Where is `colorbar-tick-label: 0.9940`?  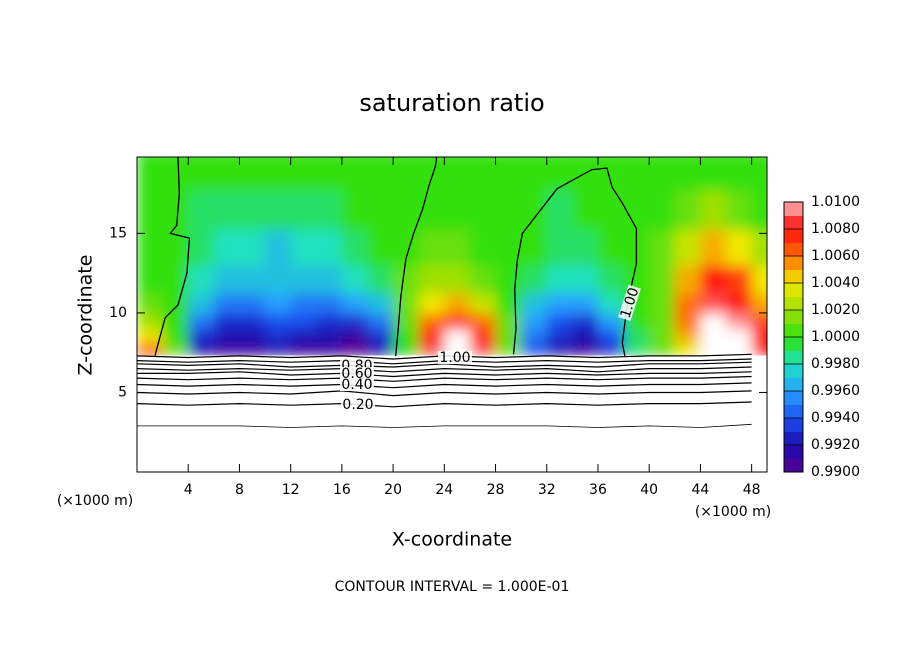 colorbar-tick-label: 0.9940 is located at coordinates (835, 418).